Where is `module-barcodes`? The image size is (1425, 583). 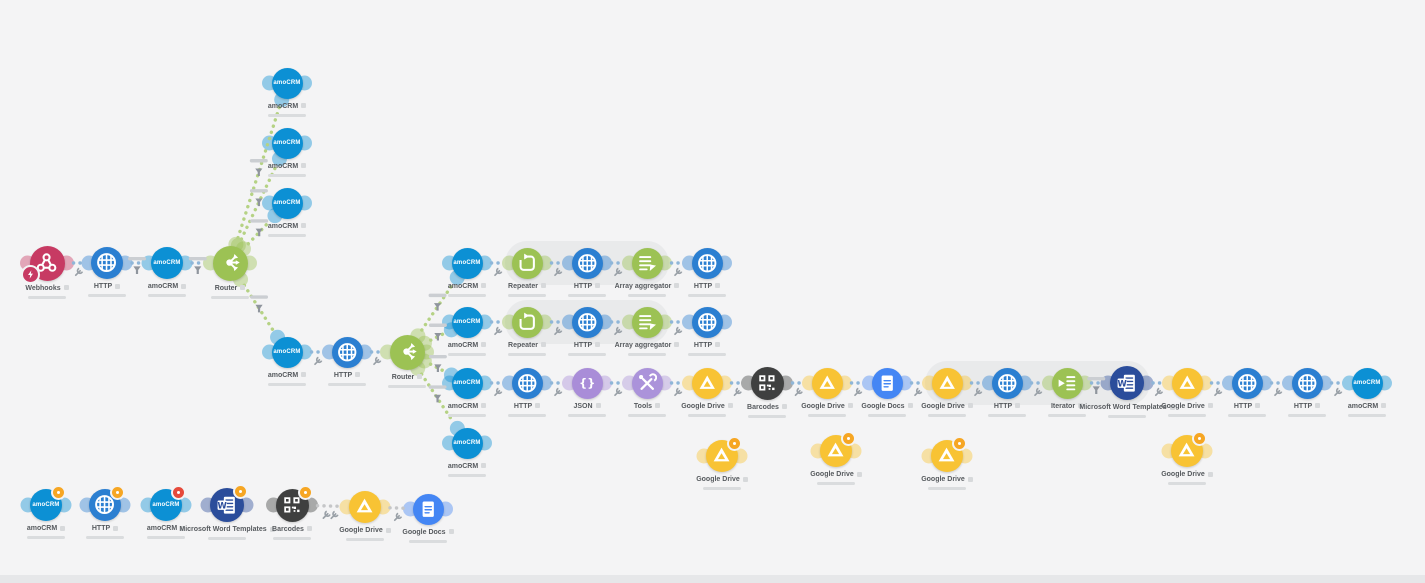 module-barcodes is located at coordinates (767, 383).